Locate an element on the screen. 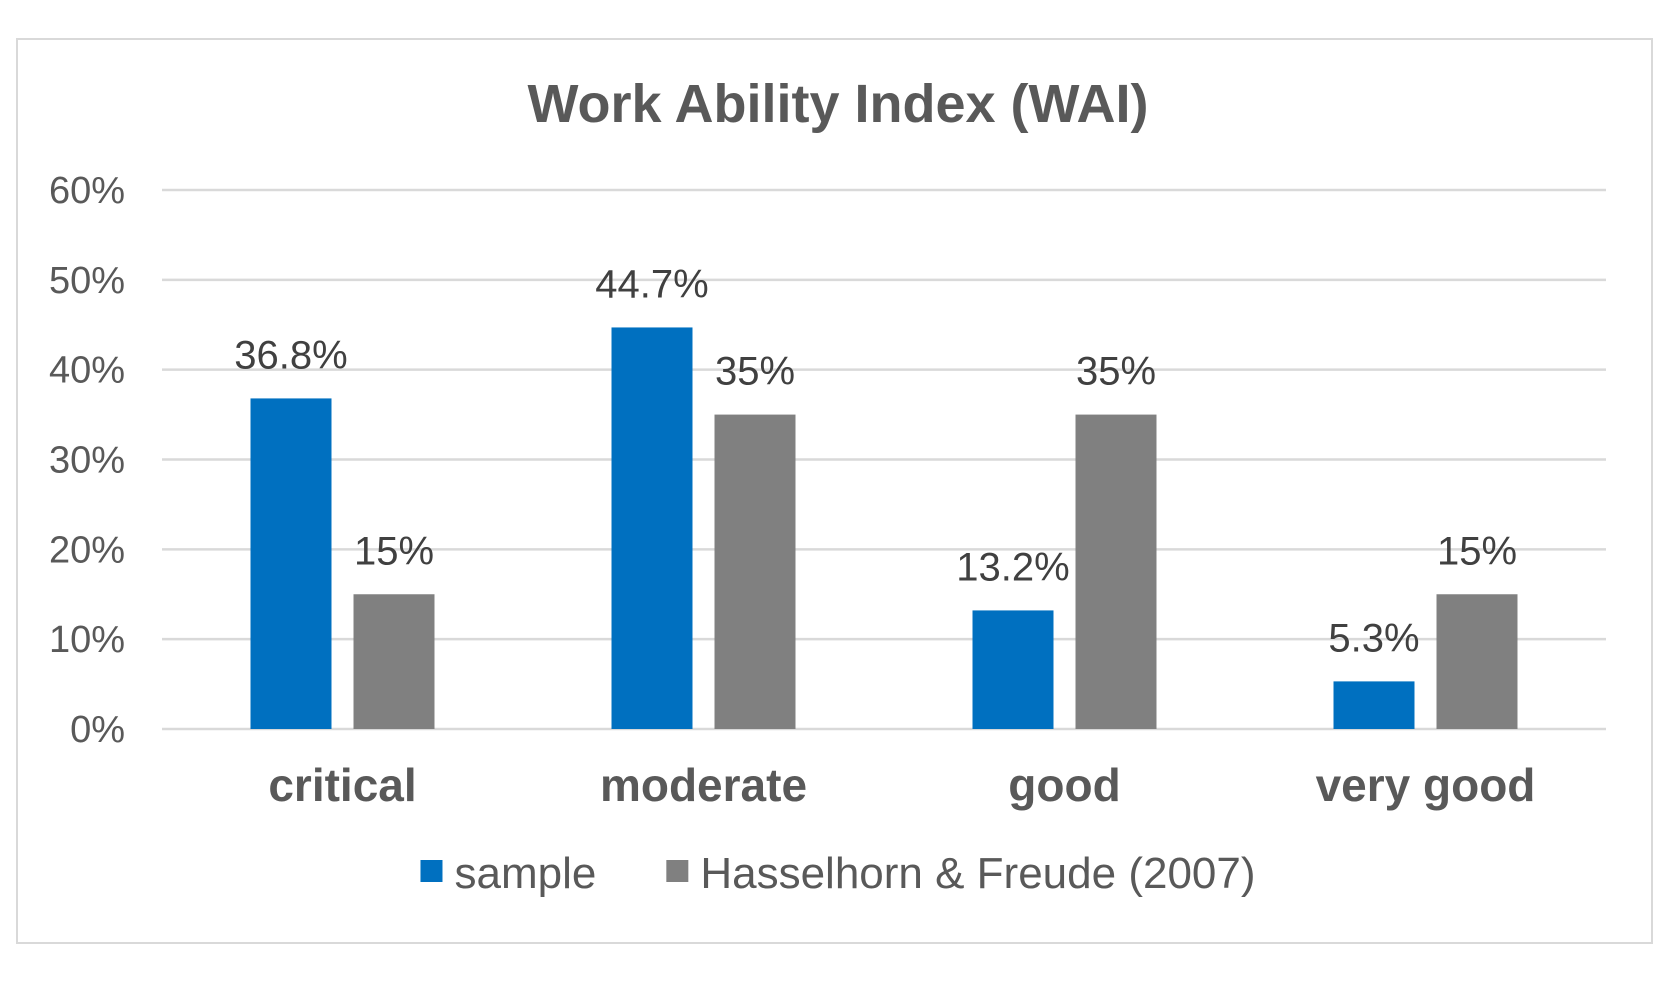  y-tick-label: 40% is located at coordinates (87, 371).